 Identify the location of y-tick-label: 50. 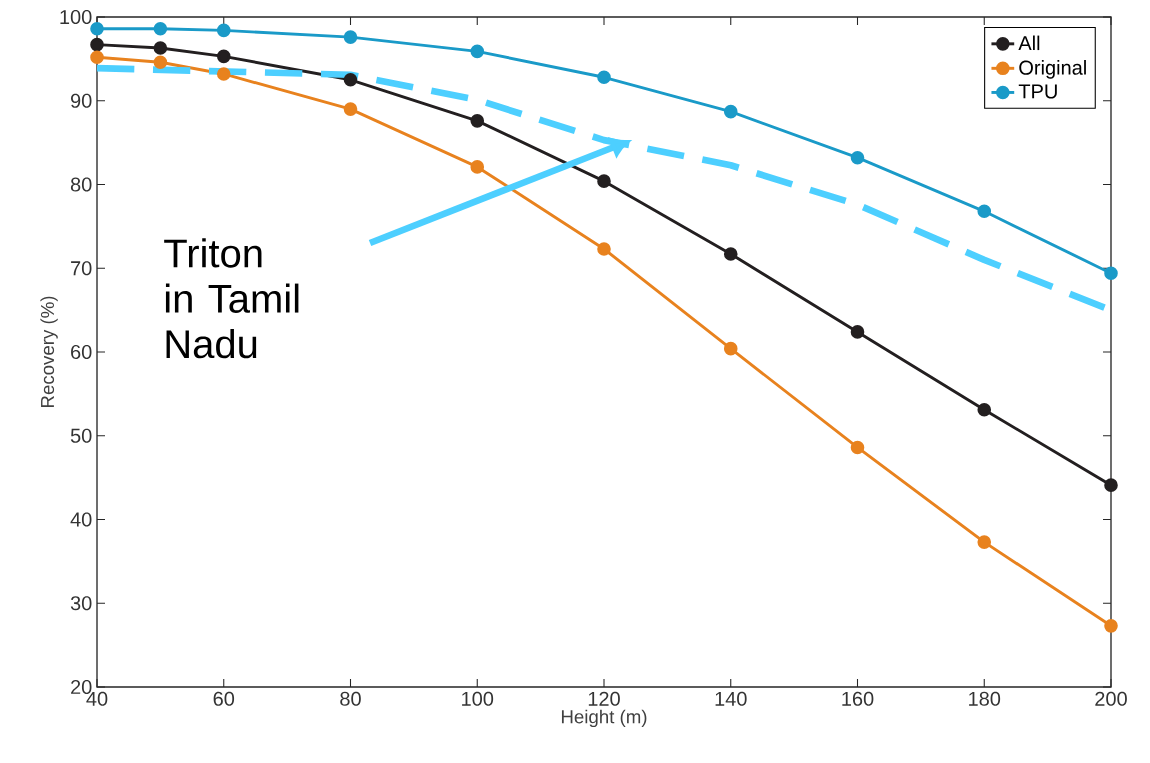
(81, 435).